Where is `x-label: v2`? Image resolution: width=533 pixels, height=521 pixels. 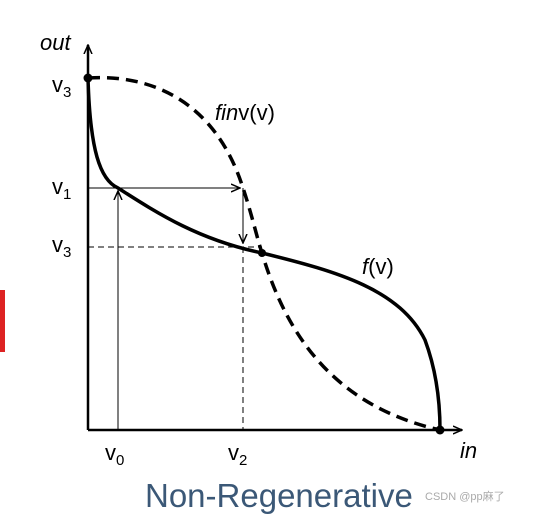
x-label: v2 is located at coordinates (237, 454).